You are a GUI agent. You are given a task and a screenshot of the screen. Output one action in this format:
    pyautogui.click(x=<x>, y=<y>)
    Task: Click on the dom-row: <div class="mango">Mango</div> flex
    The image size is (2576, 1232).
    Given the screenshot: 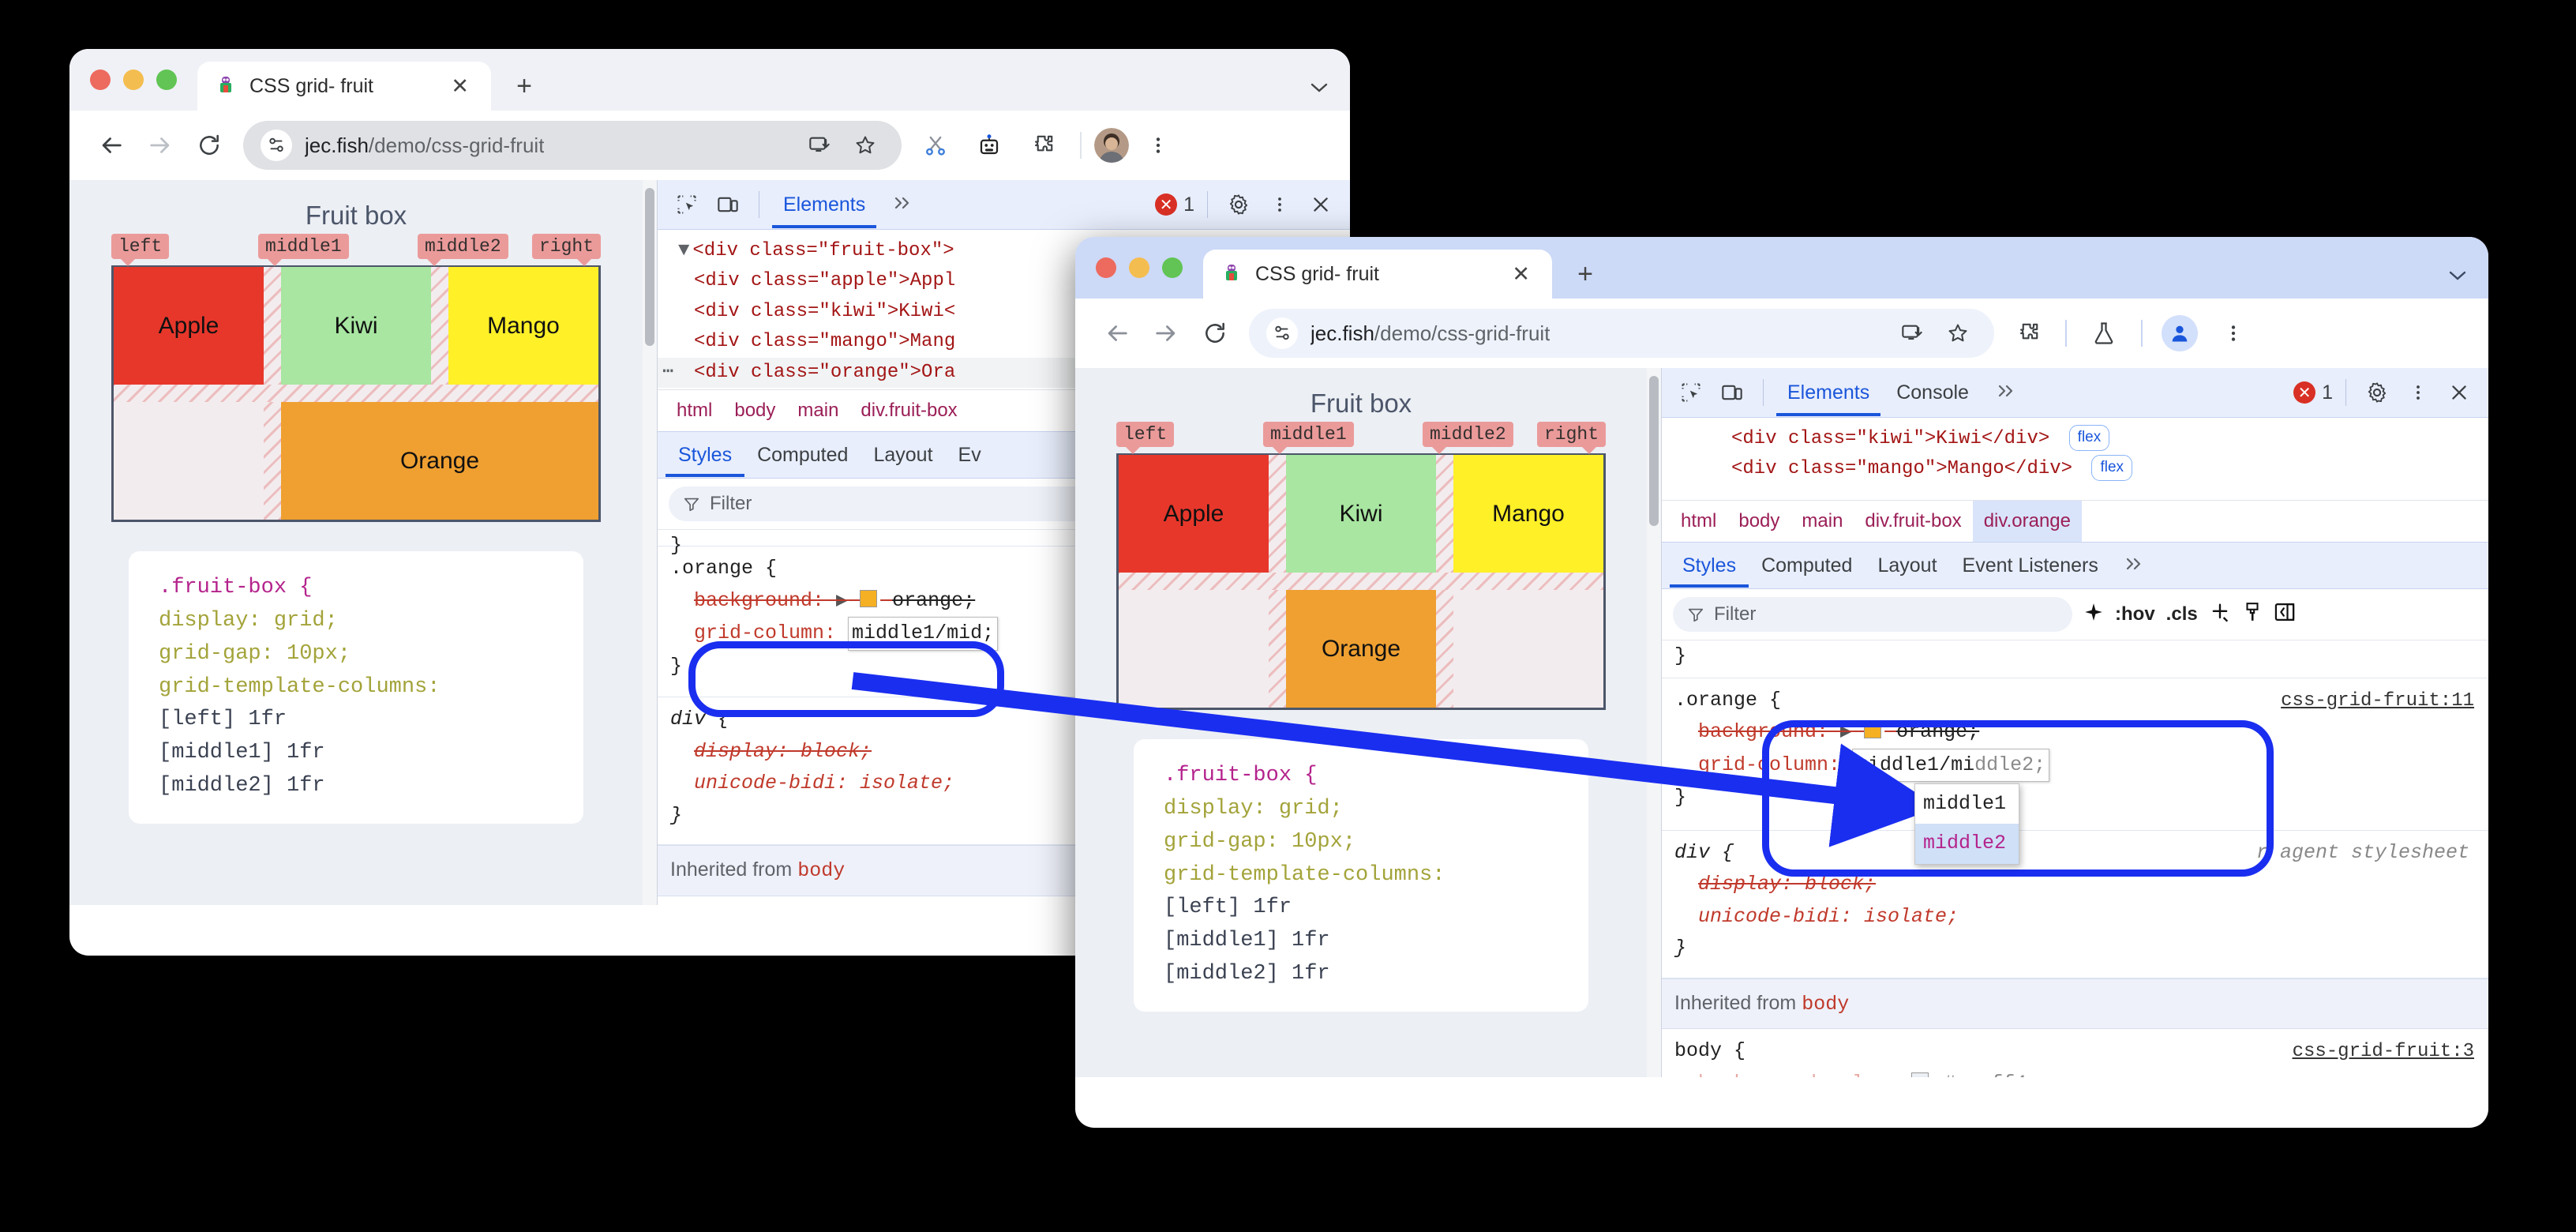 What is the action you would take?
    pyautogui.click(x=2075, y=469)
    